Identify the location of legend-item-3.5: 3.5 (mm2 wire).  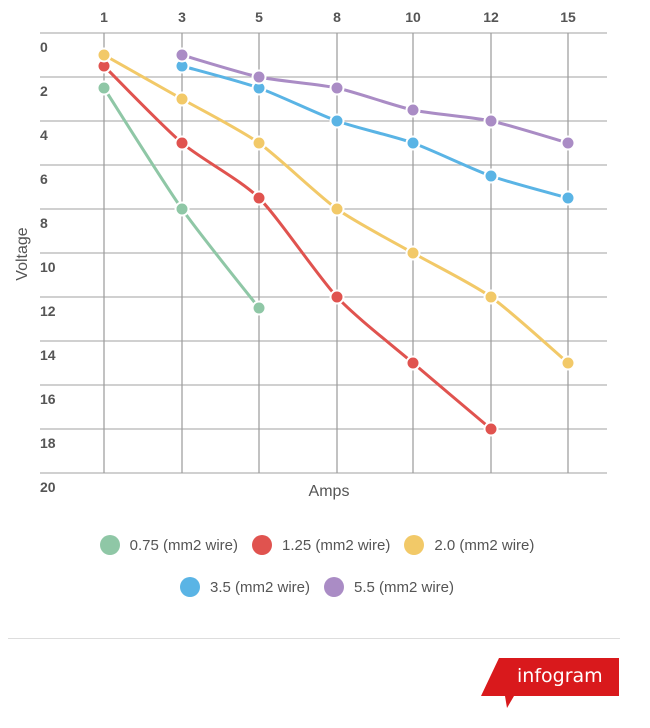
(244, 587).